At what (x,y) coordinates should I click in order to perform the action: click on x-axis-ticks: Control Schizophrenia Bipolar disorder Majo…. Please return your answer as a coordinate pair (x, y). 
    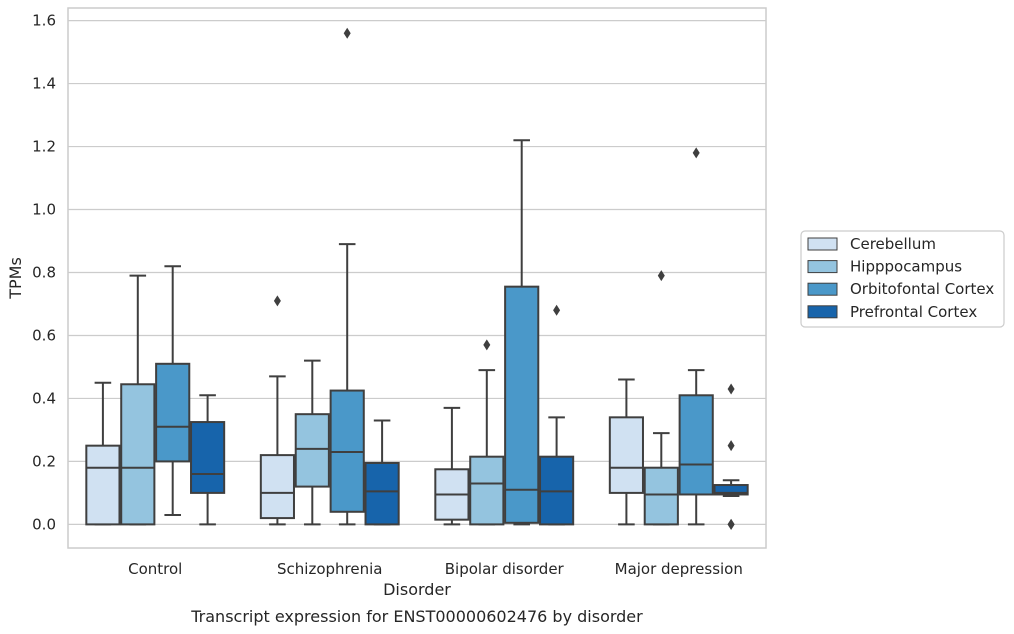
    Looking at the image, I should click on (435, 569).